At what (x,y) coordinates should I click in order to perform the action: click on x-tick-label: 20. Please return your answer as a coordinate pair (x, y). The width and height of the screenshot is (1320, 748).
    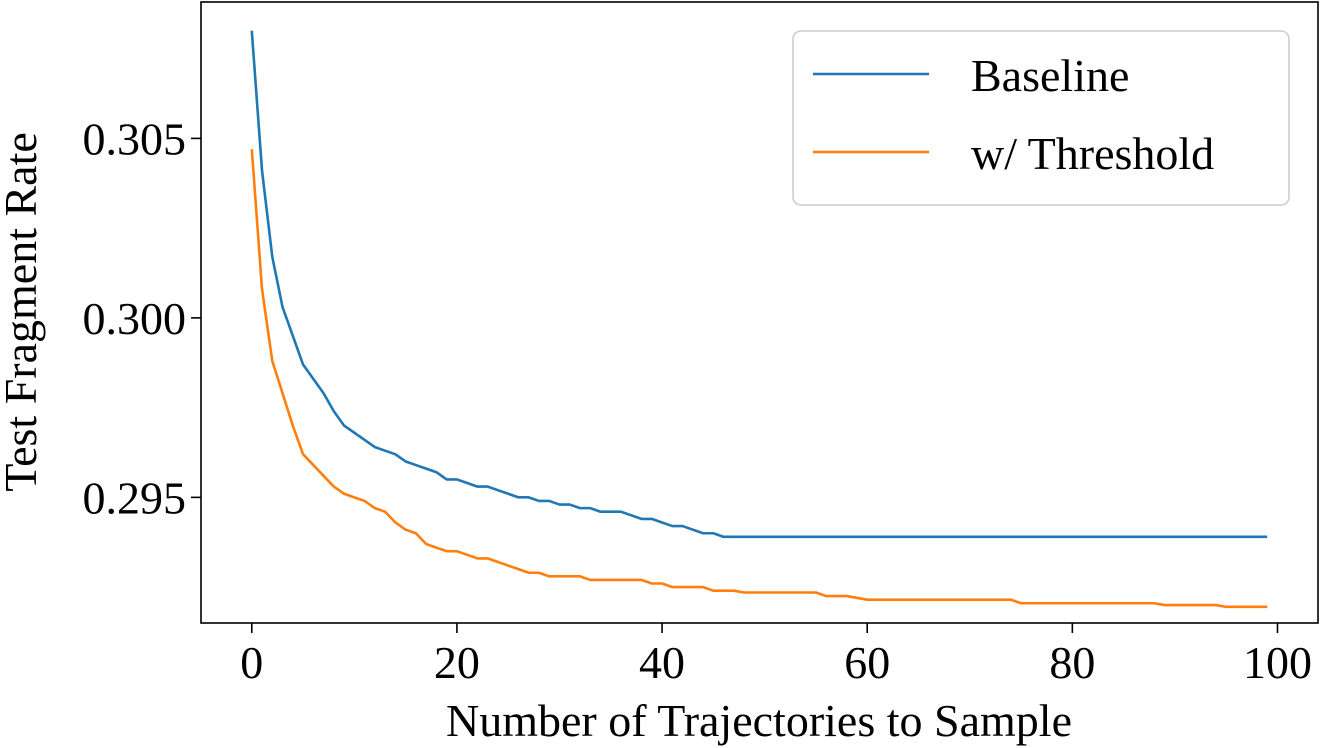
    Looking at the image, I should click on (457, 662).